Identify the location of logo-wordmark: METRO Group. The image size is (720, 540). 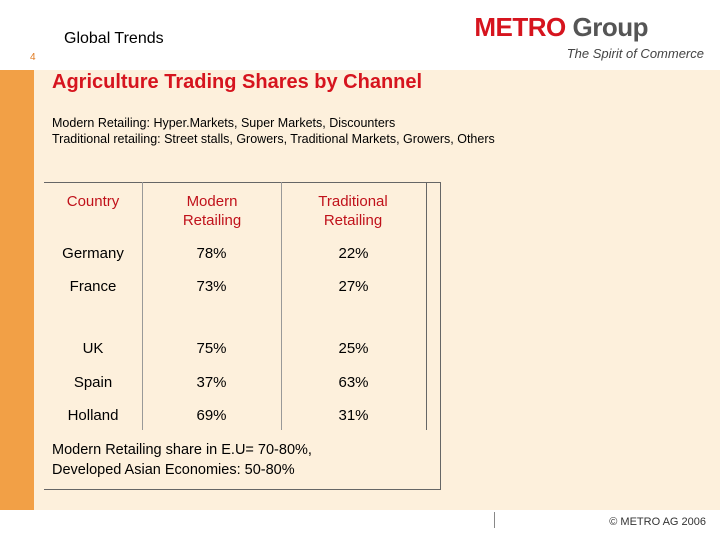
(561, 27).